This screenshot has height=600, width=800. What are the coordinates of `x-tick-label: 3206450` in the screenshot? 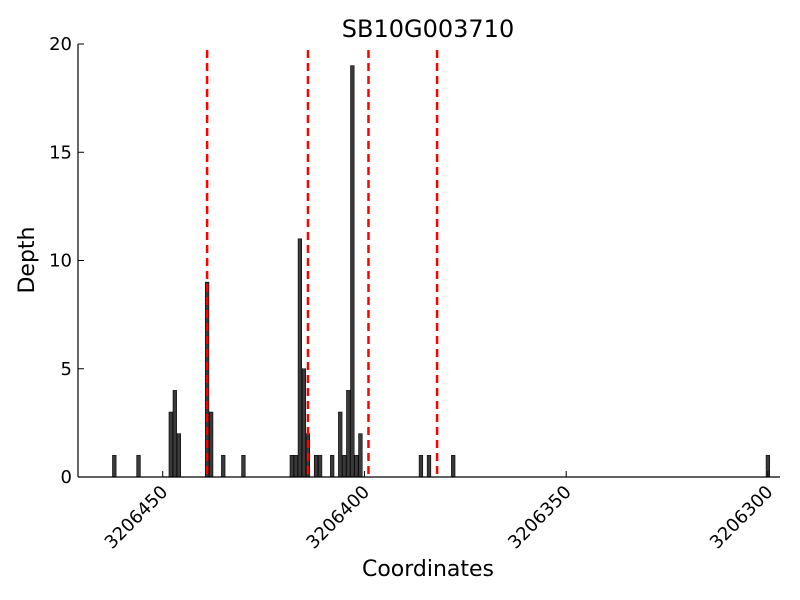 It's located at (137, 518).